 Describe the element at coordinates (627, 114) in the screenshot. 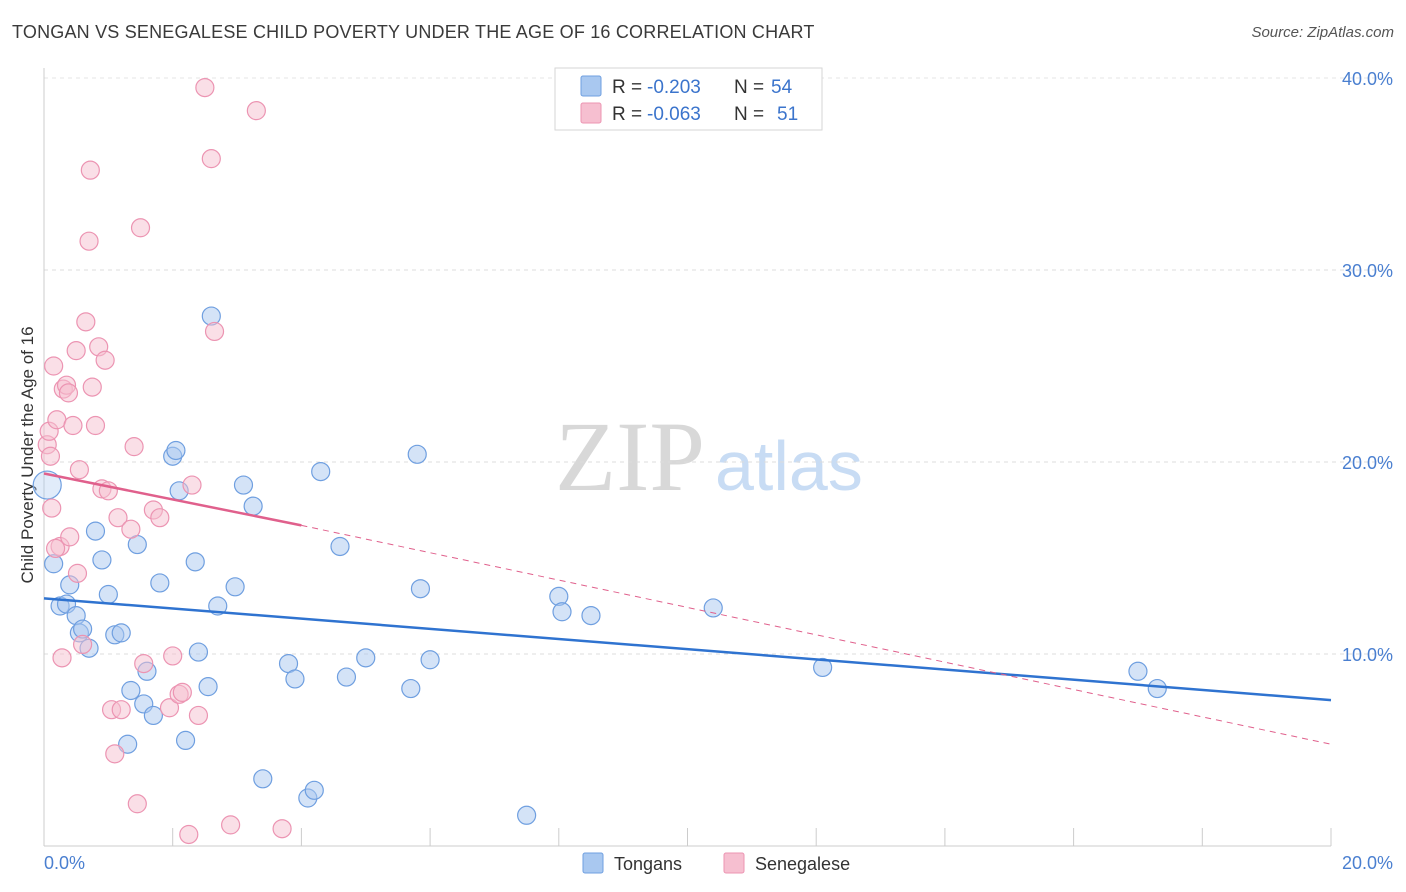

I see `legend-r-label-senegalese: R =` at that location.